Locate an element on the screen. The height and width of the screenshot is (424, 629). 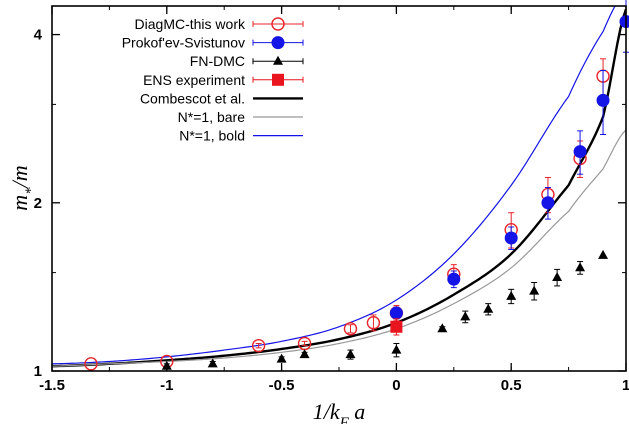
x-axis-label: 1/kF a is located at coordinates (339, 411).